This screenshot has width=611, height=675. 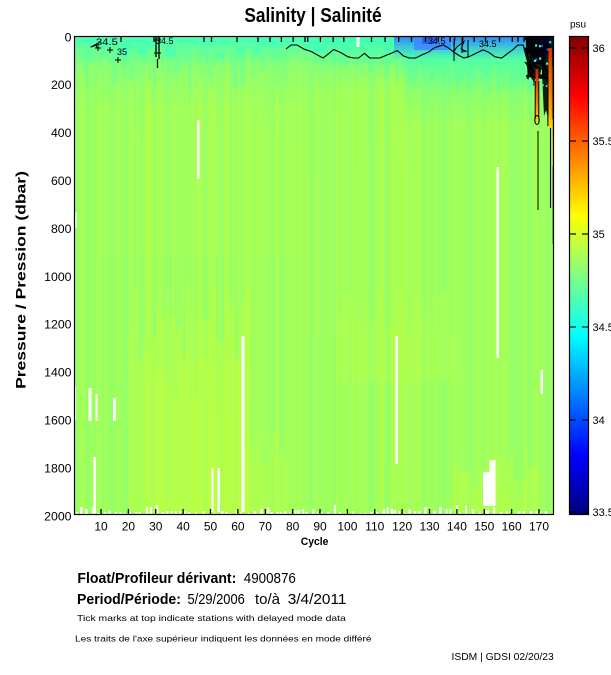 I want to click on svg-text: 1200, so click(x=58, y=325).